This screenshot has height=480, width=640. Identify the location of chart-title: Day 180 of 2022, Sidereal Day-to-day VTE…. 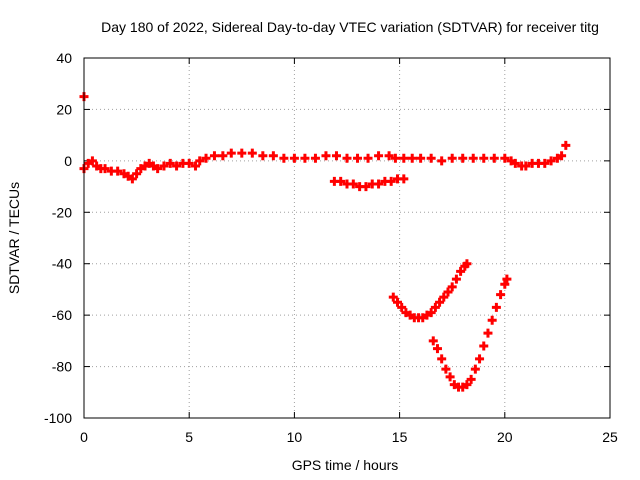
(350, 27).